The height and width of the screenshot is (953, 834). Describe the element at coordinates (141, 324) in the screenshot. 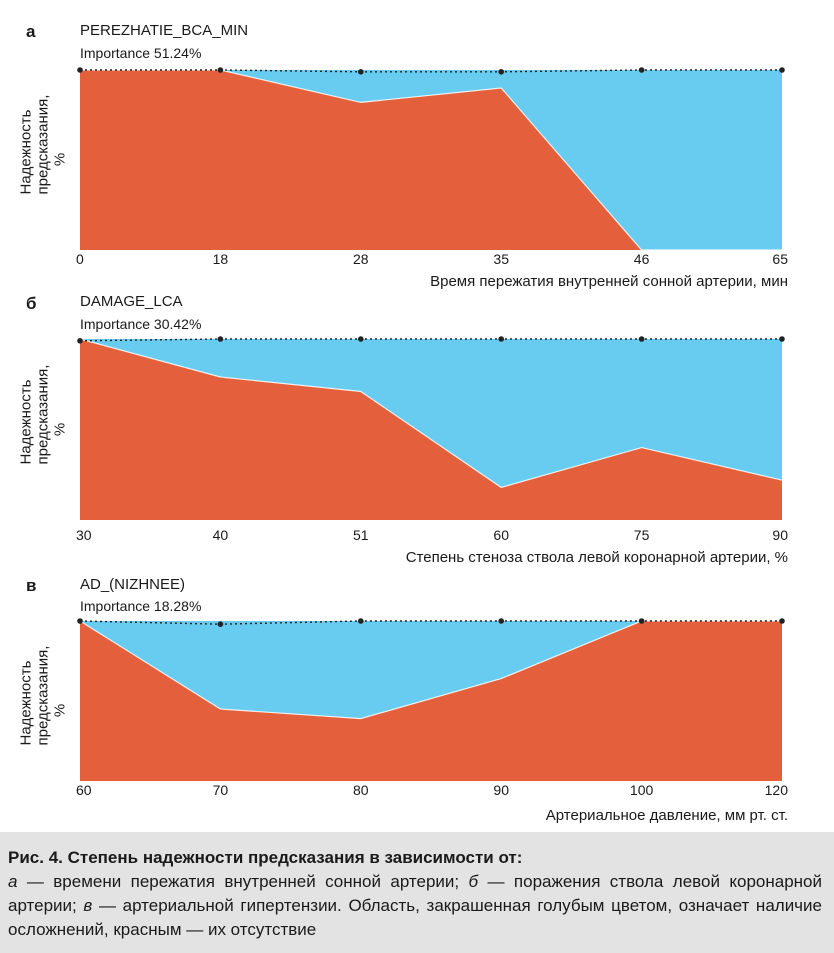

I see `importance-label: Importance 30.42%` at that location.